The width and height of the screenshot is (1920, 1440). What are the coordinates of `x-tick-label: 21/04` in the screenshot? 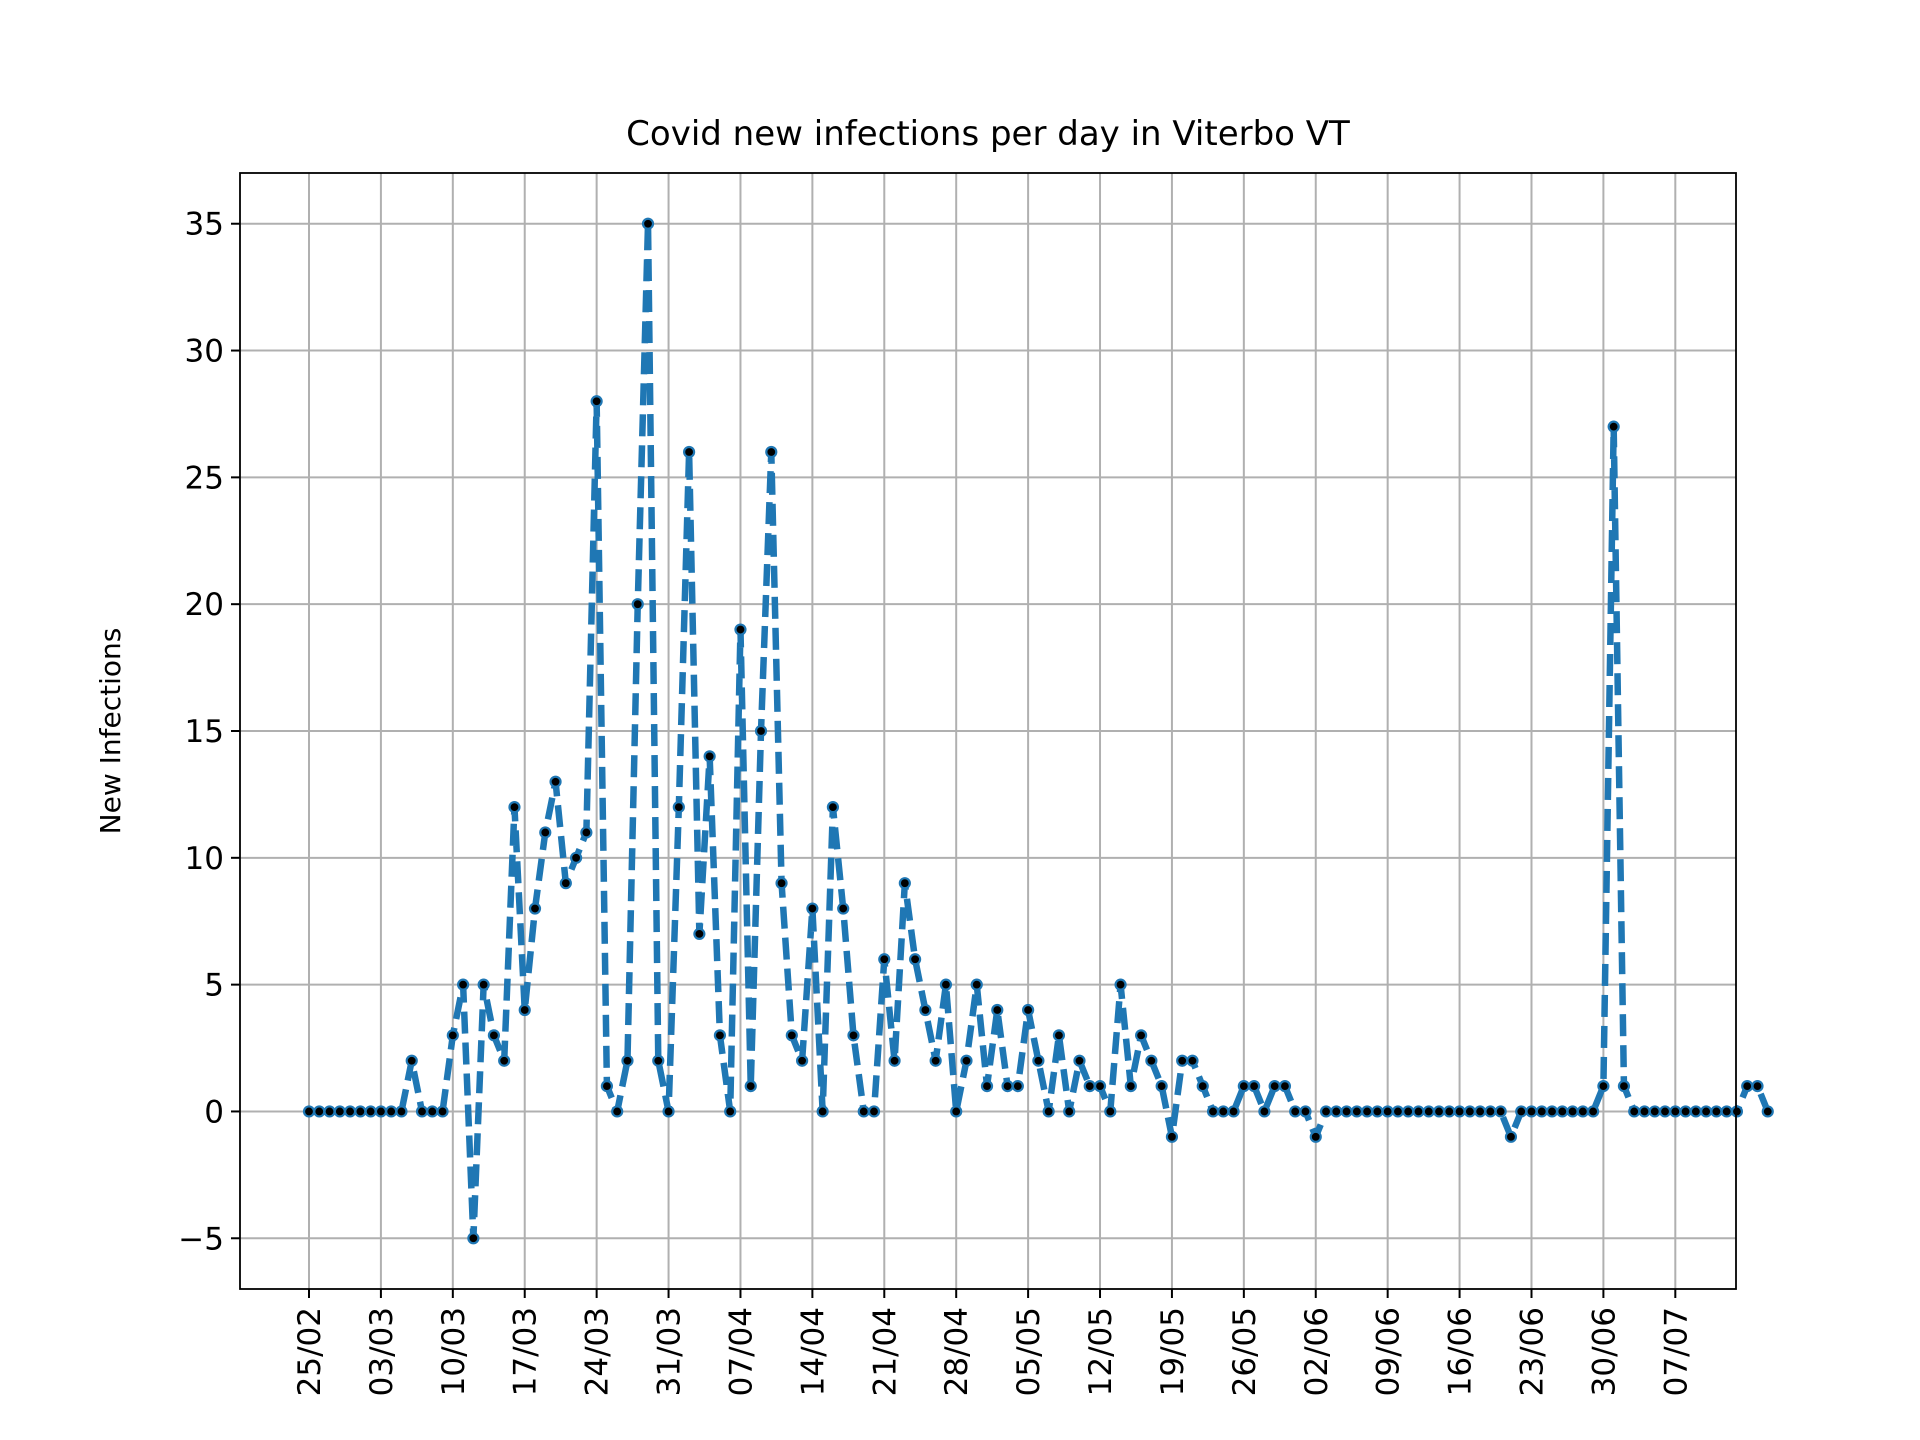 It's located at (885, 1351).